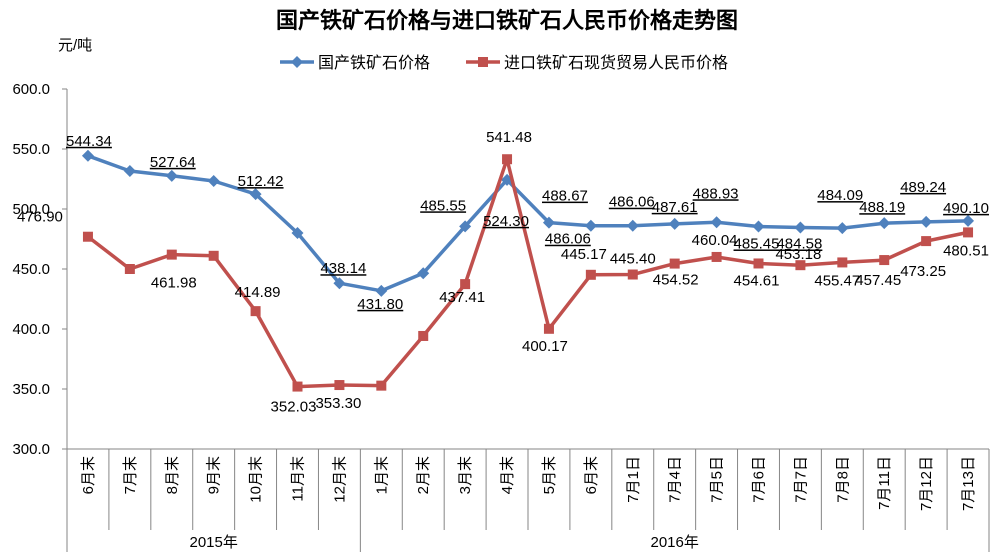 This screenshot has height=552, width=1008. Describe the element at coordinates (966, 250) in the screenshot. I see `data-label: 480.51` at that location.